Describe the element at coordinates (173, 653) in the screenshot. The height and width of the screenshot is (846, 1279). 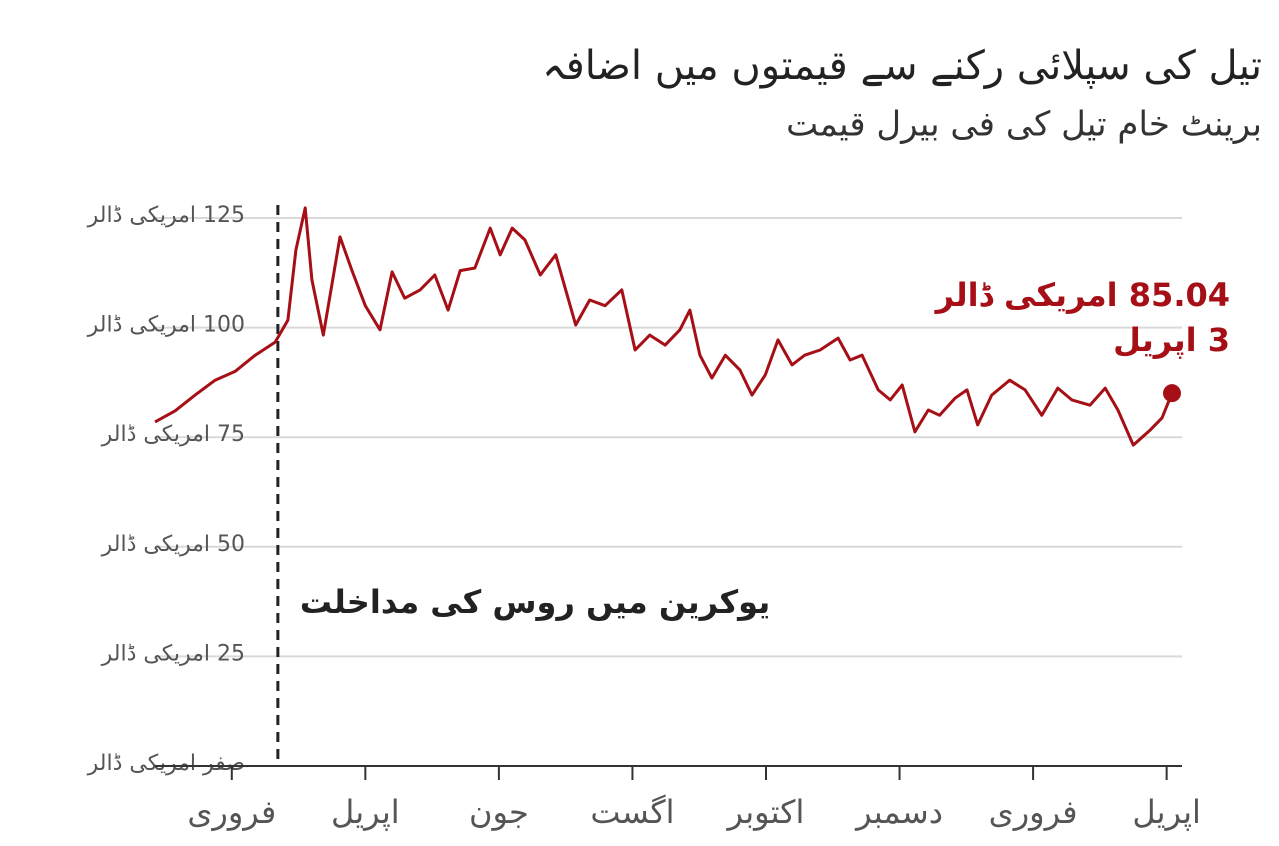
I see `y-tick-label: 25 امریکی ڈالر` at that location.